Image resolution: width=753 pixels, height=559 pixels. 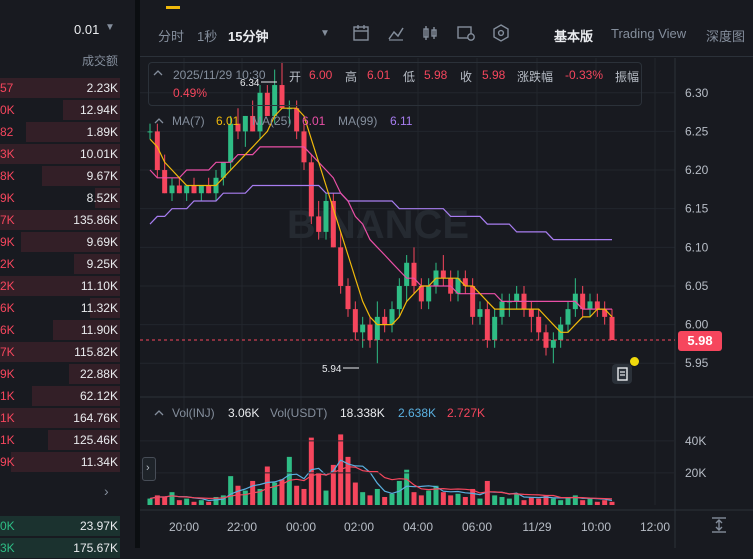 What do you see at coordinates (95, 548) in the screenshot?
I see `trade-amount: 175.67K` at bounding box center [95, 548].